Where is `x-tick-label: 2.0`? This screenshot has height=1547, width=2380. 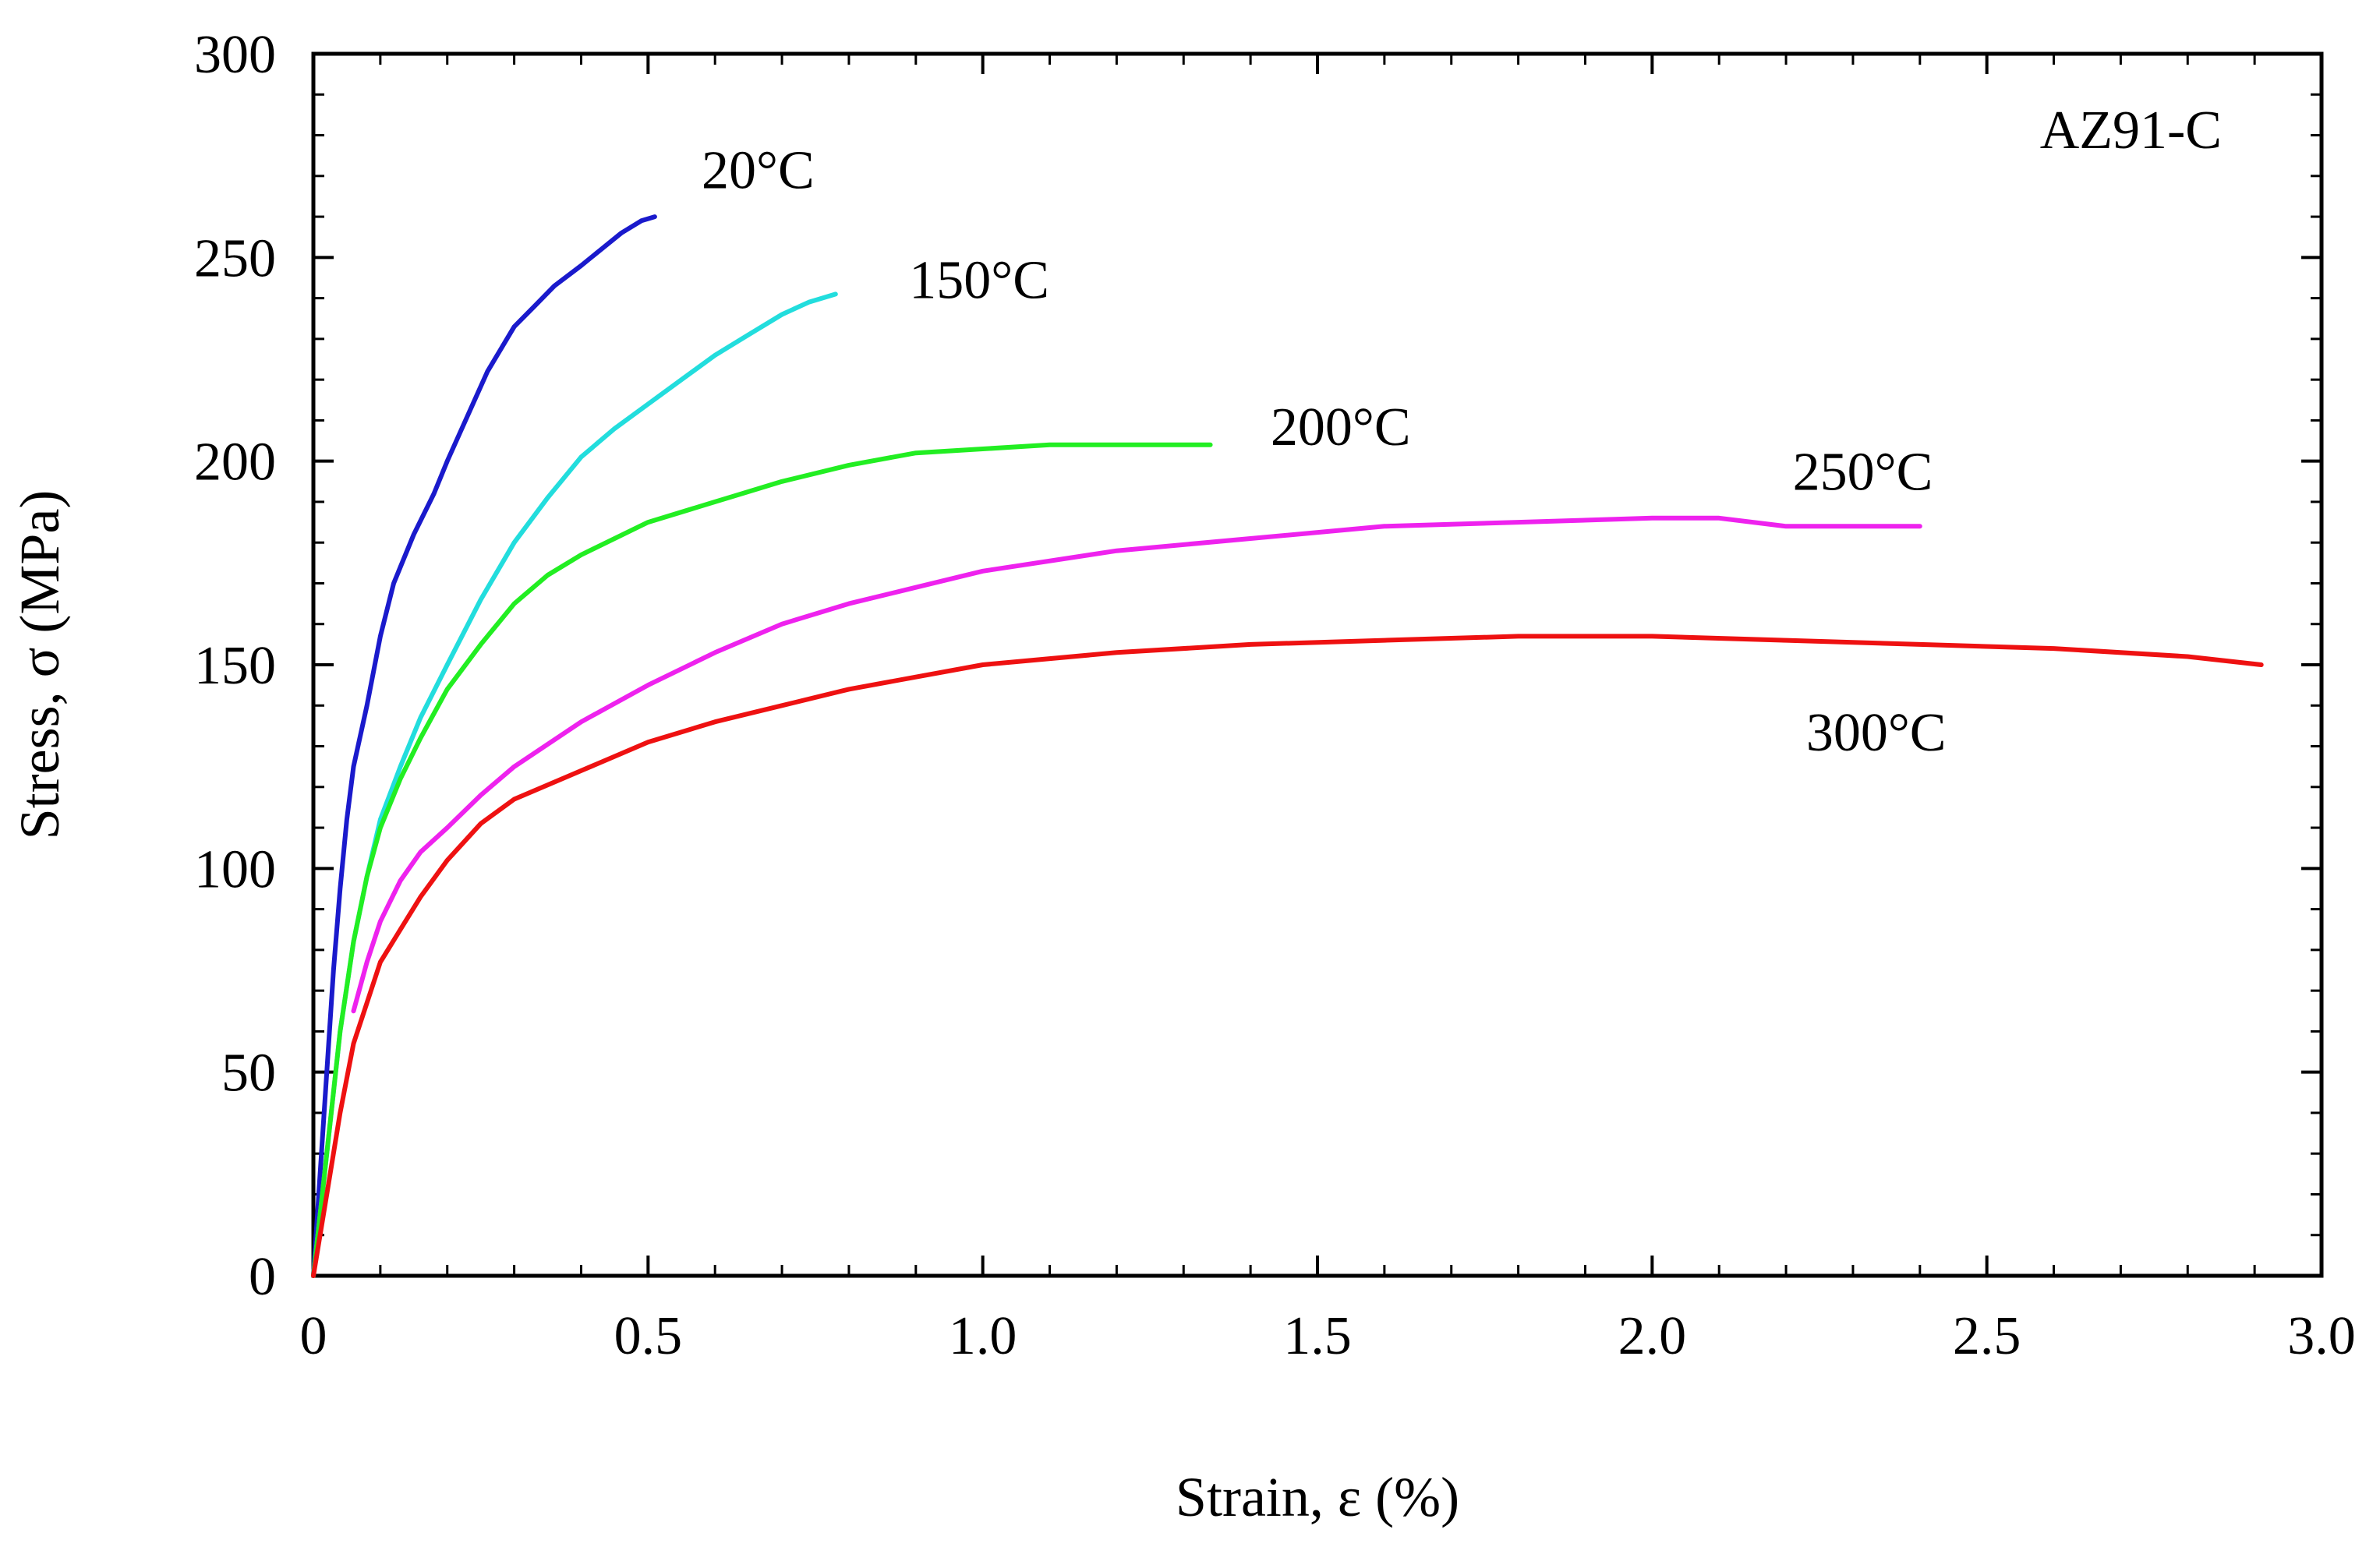
x-tick-label: 2.0 is located at coordinates (1652, 1336).